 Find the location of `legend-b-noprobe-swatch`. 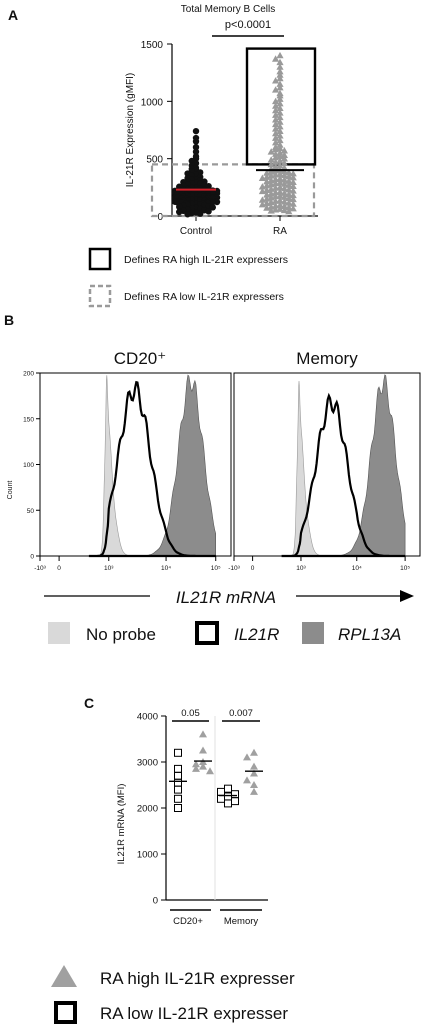

legend-b-noprobe-swatch is located at coordinates (59, 633).